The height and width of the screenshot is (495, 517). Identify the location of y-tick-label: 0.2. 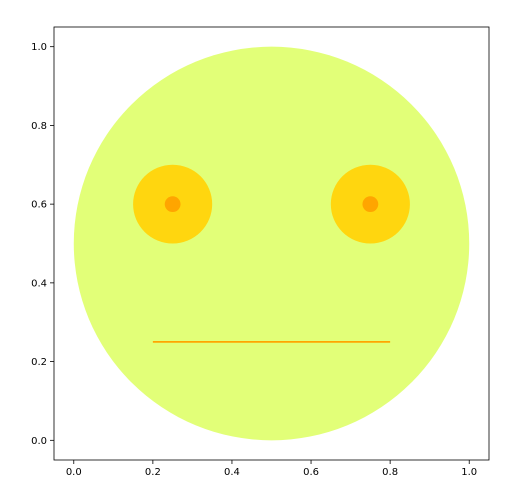
(39, 362).